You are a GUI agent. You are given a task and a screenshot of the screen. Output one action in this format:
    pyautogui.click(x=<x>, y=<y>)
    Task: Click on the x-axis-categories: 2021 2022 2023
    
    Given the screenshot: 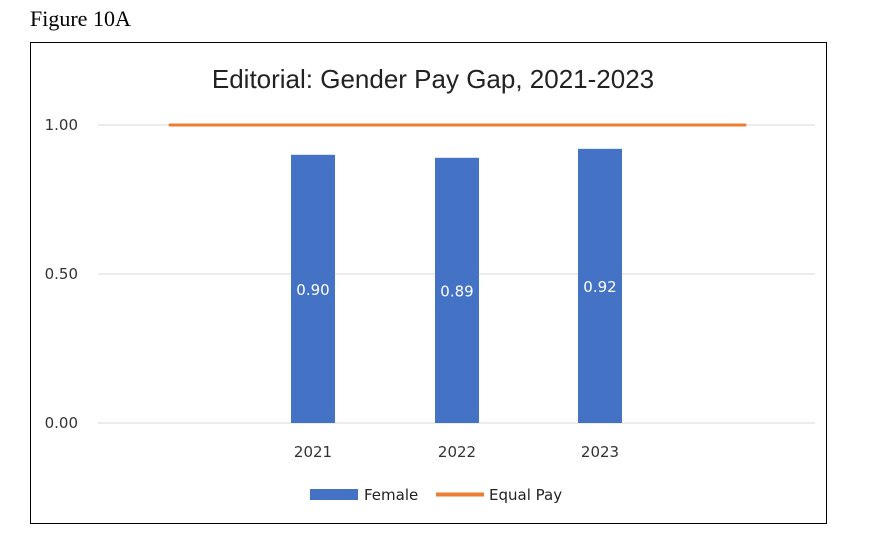 What is the action you would take?
    pyautogui.click(x=456, y=452)
    